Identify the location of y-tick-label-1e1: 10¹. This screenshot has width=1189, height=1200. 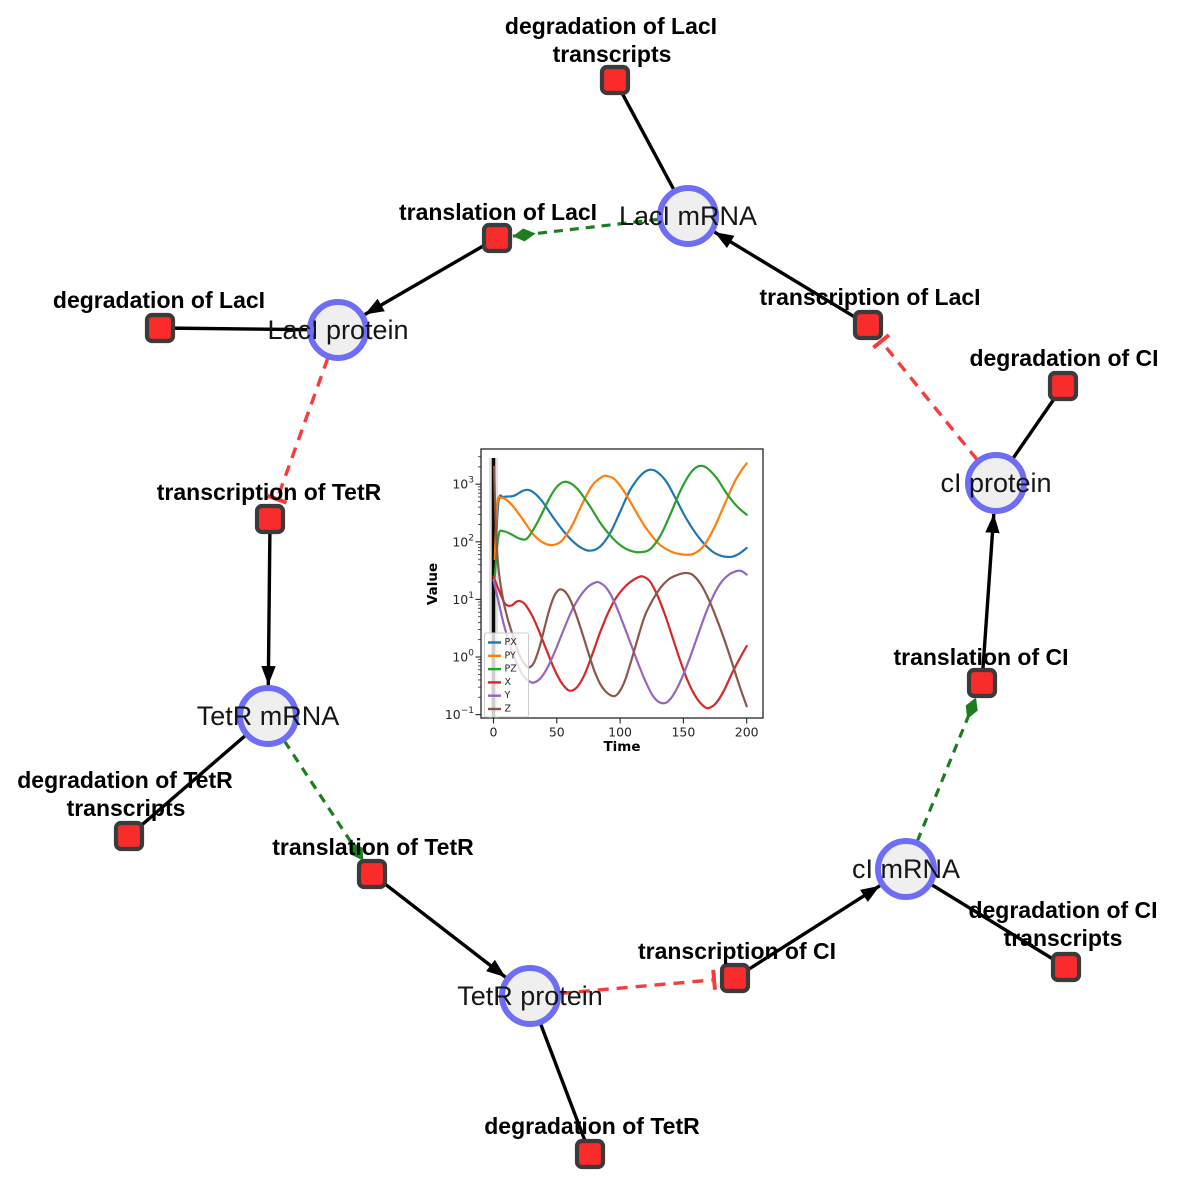
(463, 599).